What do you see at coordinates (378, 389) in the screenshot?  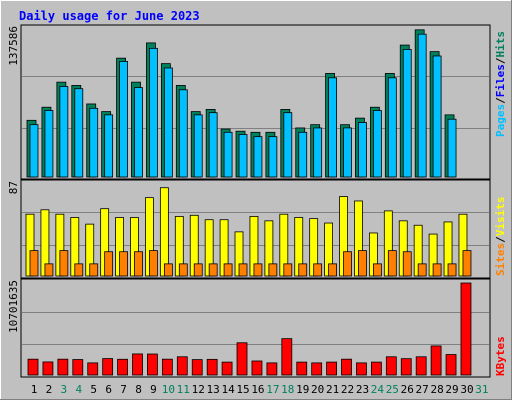 I see `x-tick-label: 24` at bounding box center [378, 389].